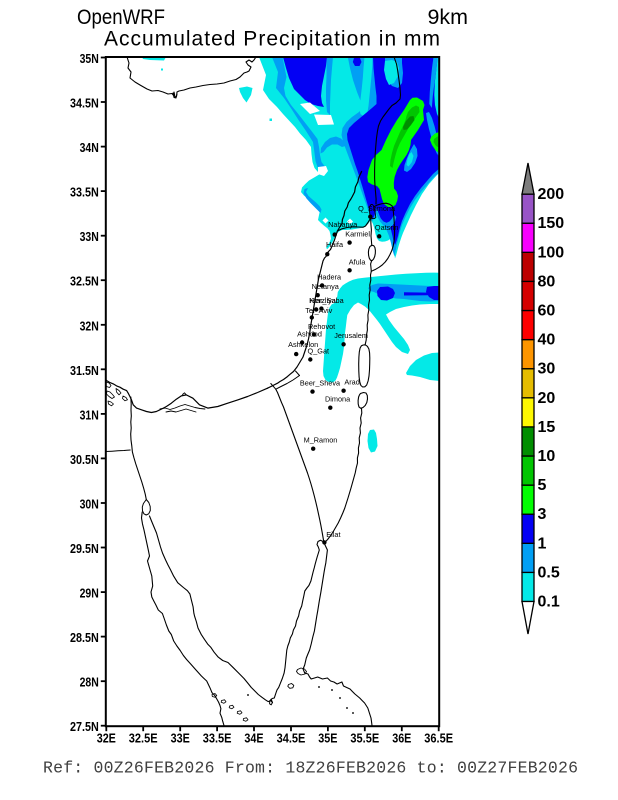  What do you see at coordinates (89, 593) in the screenshot?
I see `svg-text: 29N` at bounding box center [89, 593].